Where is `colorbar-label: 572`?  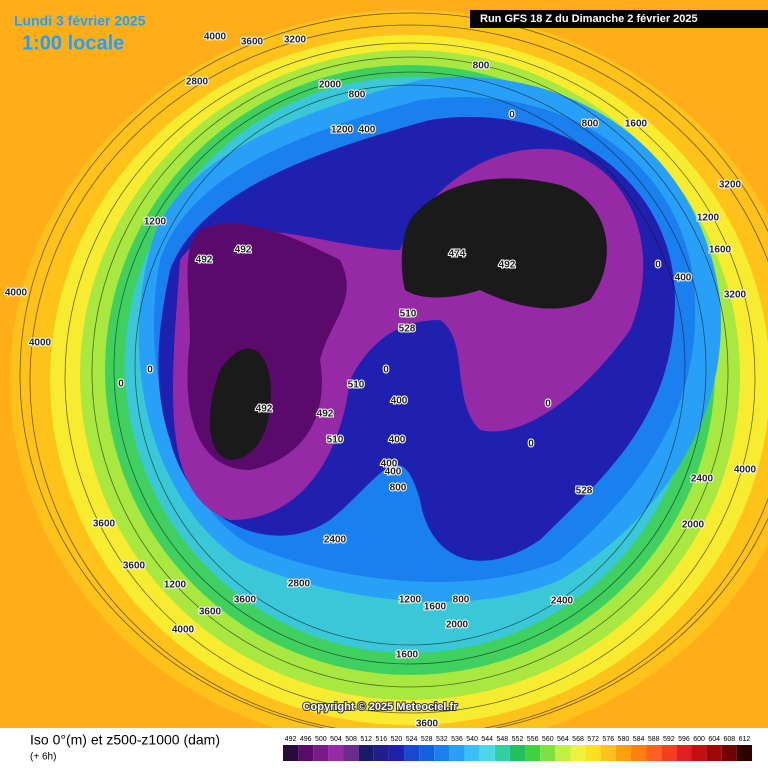
colorbar-label: 572 is located at coordinates (593, 739).